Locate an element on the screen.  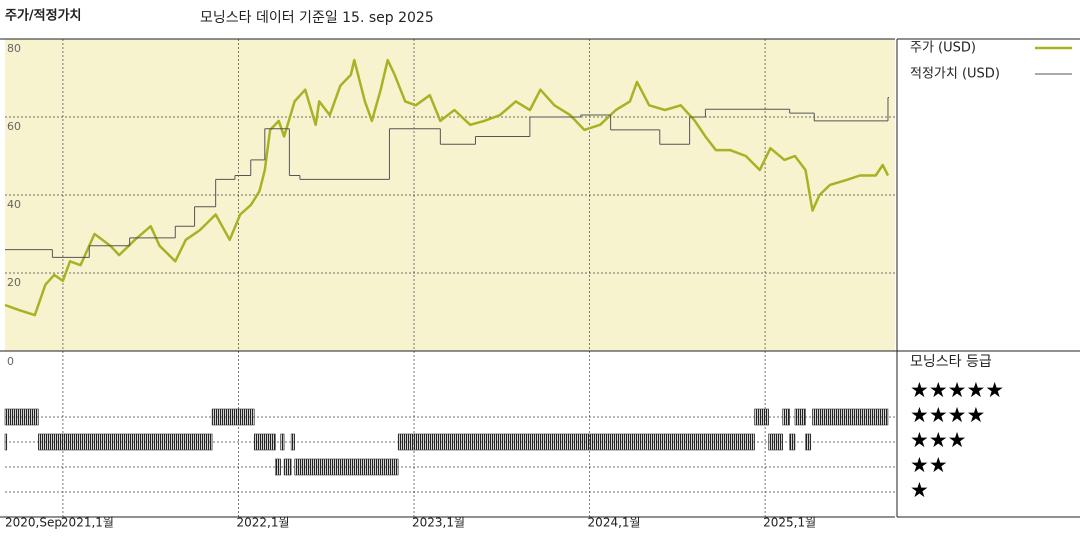
x-tick-label: 2024,1월 is located at coordinates (614, 523).